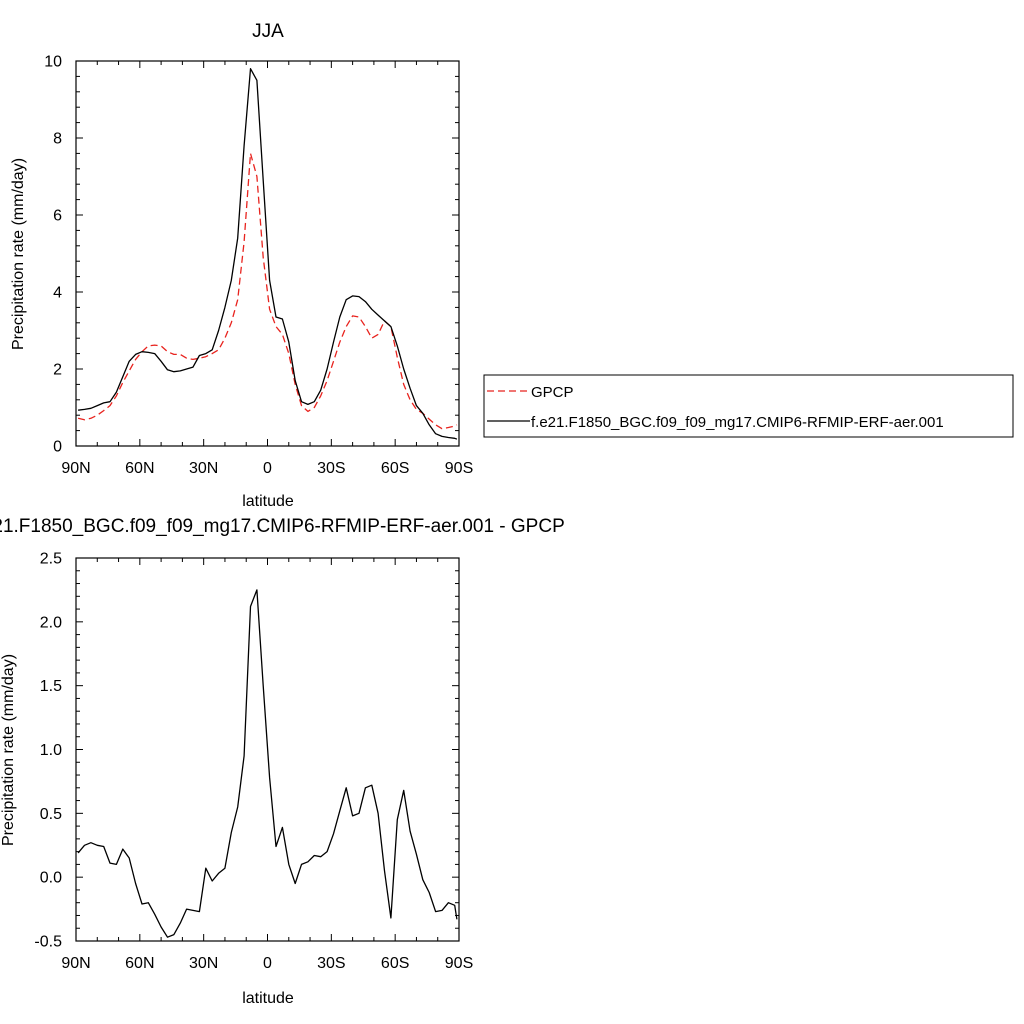 The height and width of the screenshot is (1024, 1024). What do you see at coordinates (268, 31) in the screenshot?
I see `top-chart-title: JJA` at bounding box center [268, 31].